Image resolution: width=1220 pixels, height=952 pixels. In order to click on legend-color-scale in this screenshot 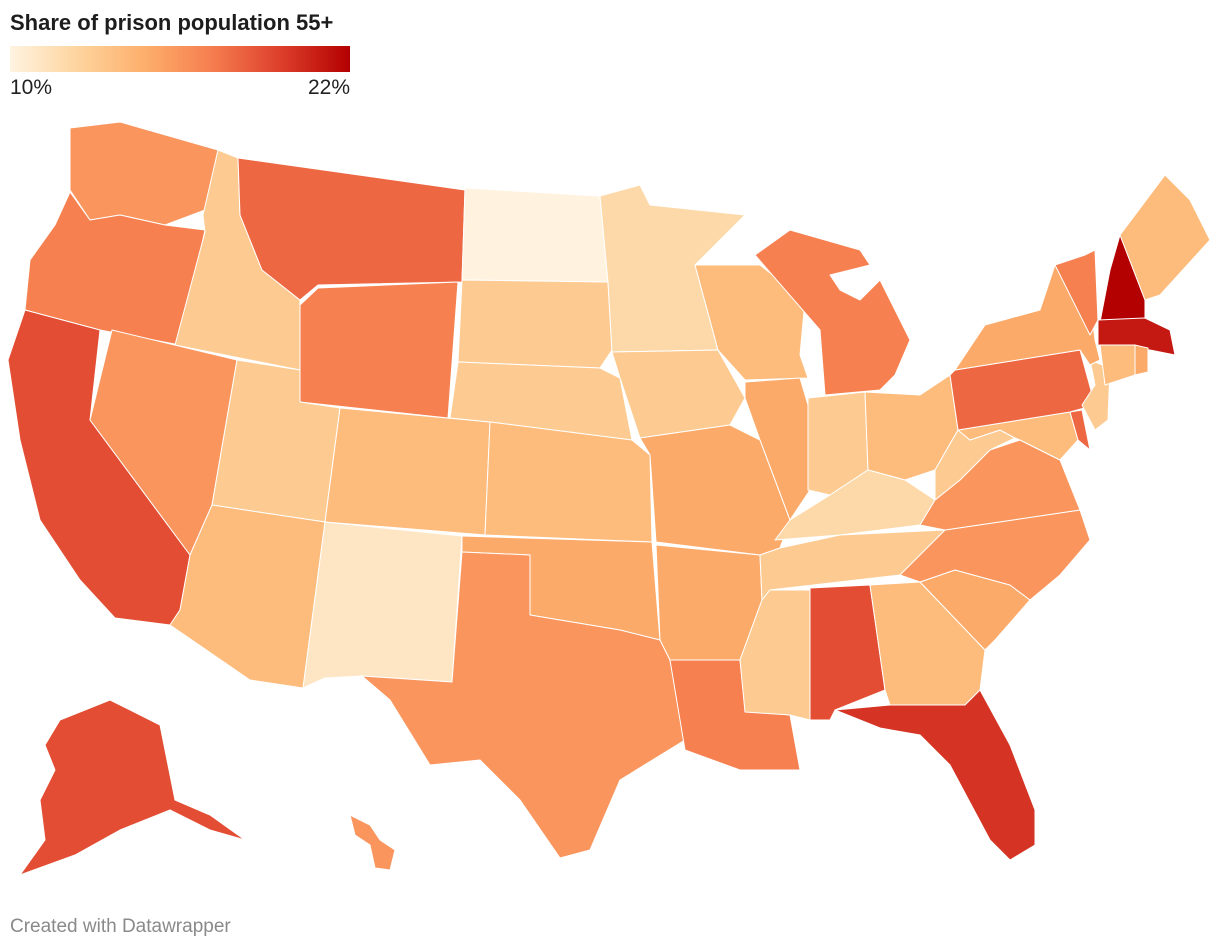, I will do `click(180, 59)`.